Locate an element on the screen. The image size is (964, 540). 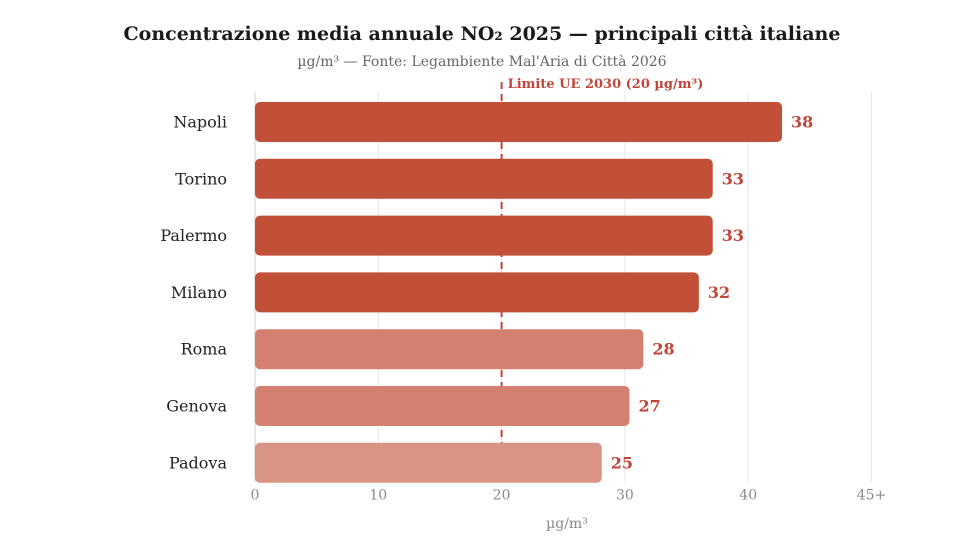
bar-palermo is located at coordinates (484, 235).